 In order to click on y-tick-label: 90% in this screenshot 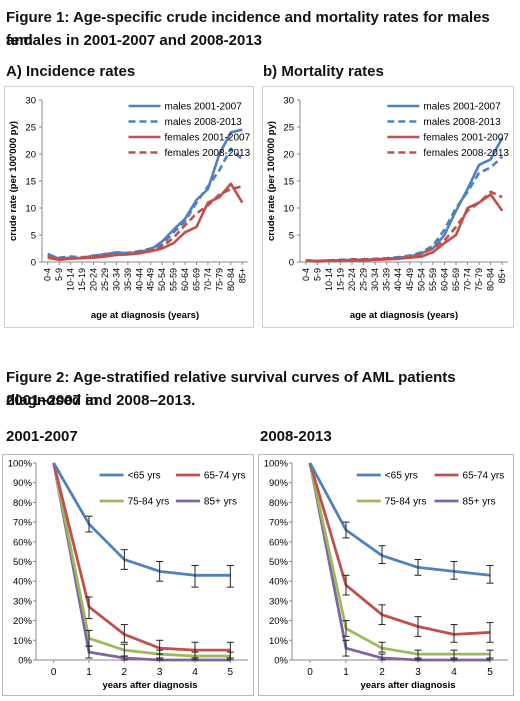, I will do `click(23, 483)`.